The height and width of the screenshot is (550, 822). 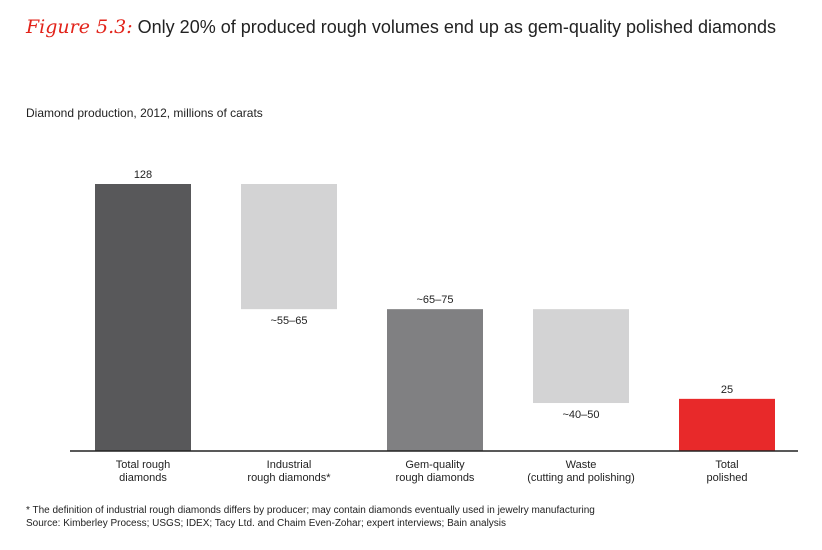 What do you see at coordinates (727, 471) in the screenshot?
I see `x-tick-label-total: Total polished` at bounding box center [727, 471].